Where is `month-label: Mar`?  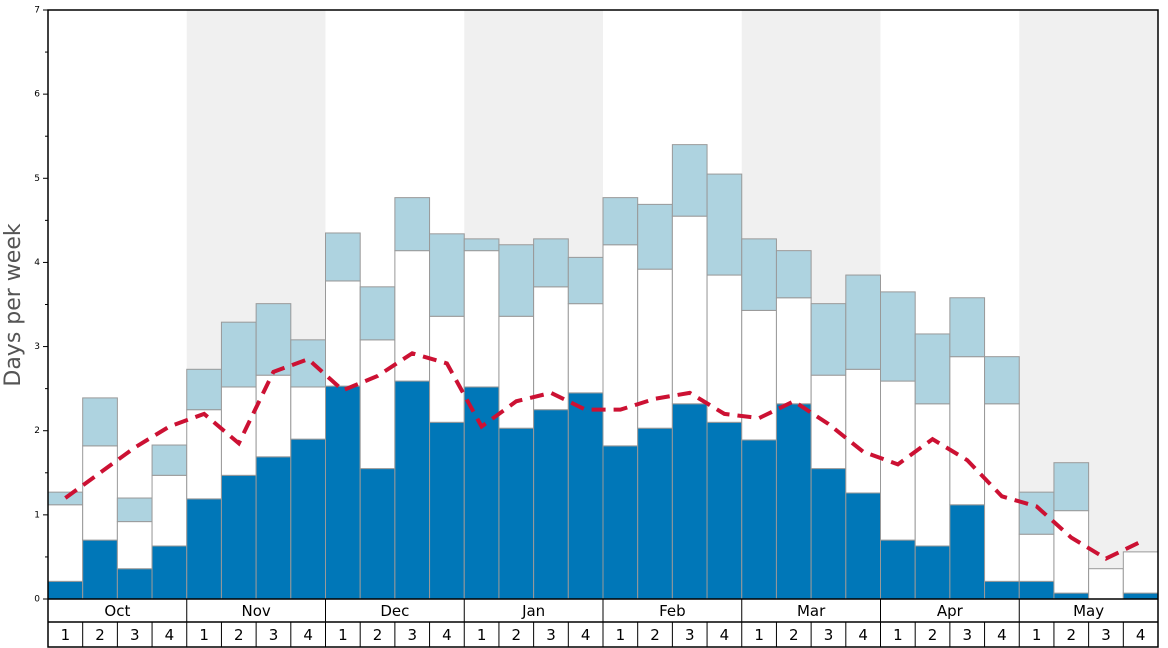
month-label: Mar is located at coordinates (811, 611).